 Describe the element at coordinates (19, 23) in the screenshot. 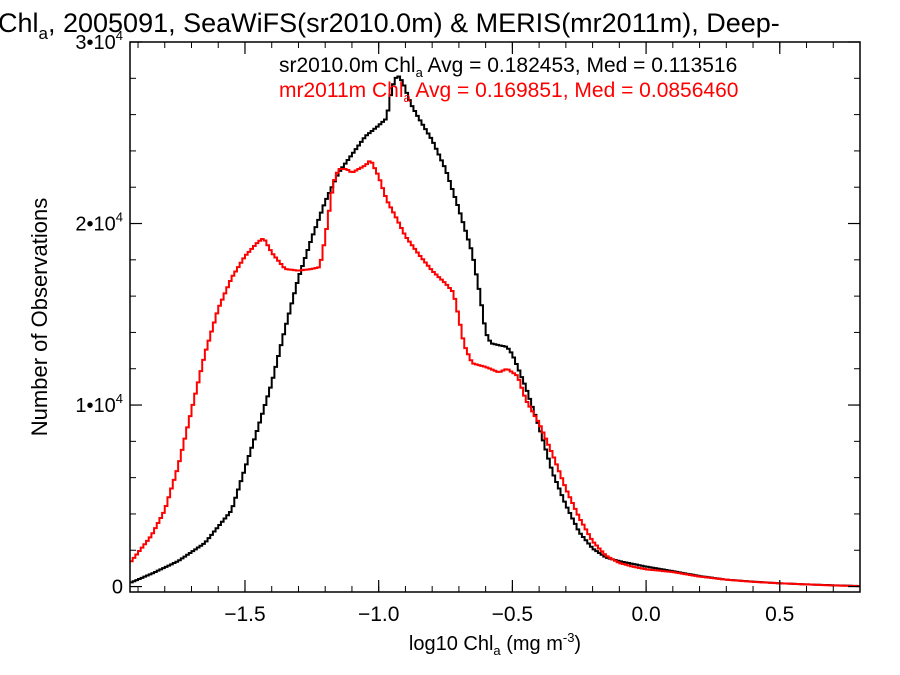

I see `chart-title-part: Chl` at that location.